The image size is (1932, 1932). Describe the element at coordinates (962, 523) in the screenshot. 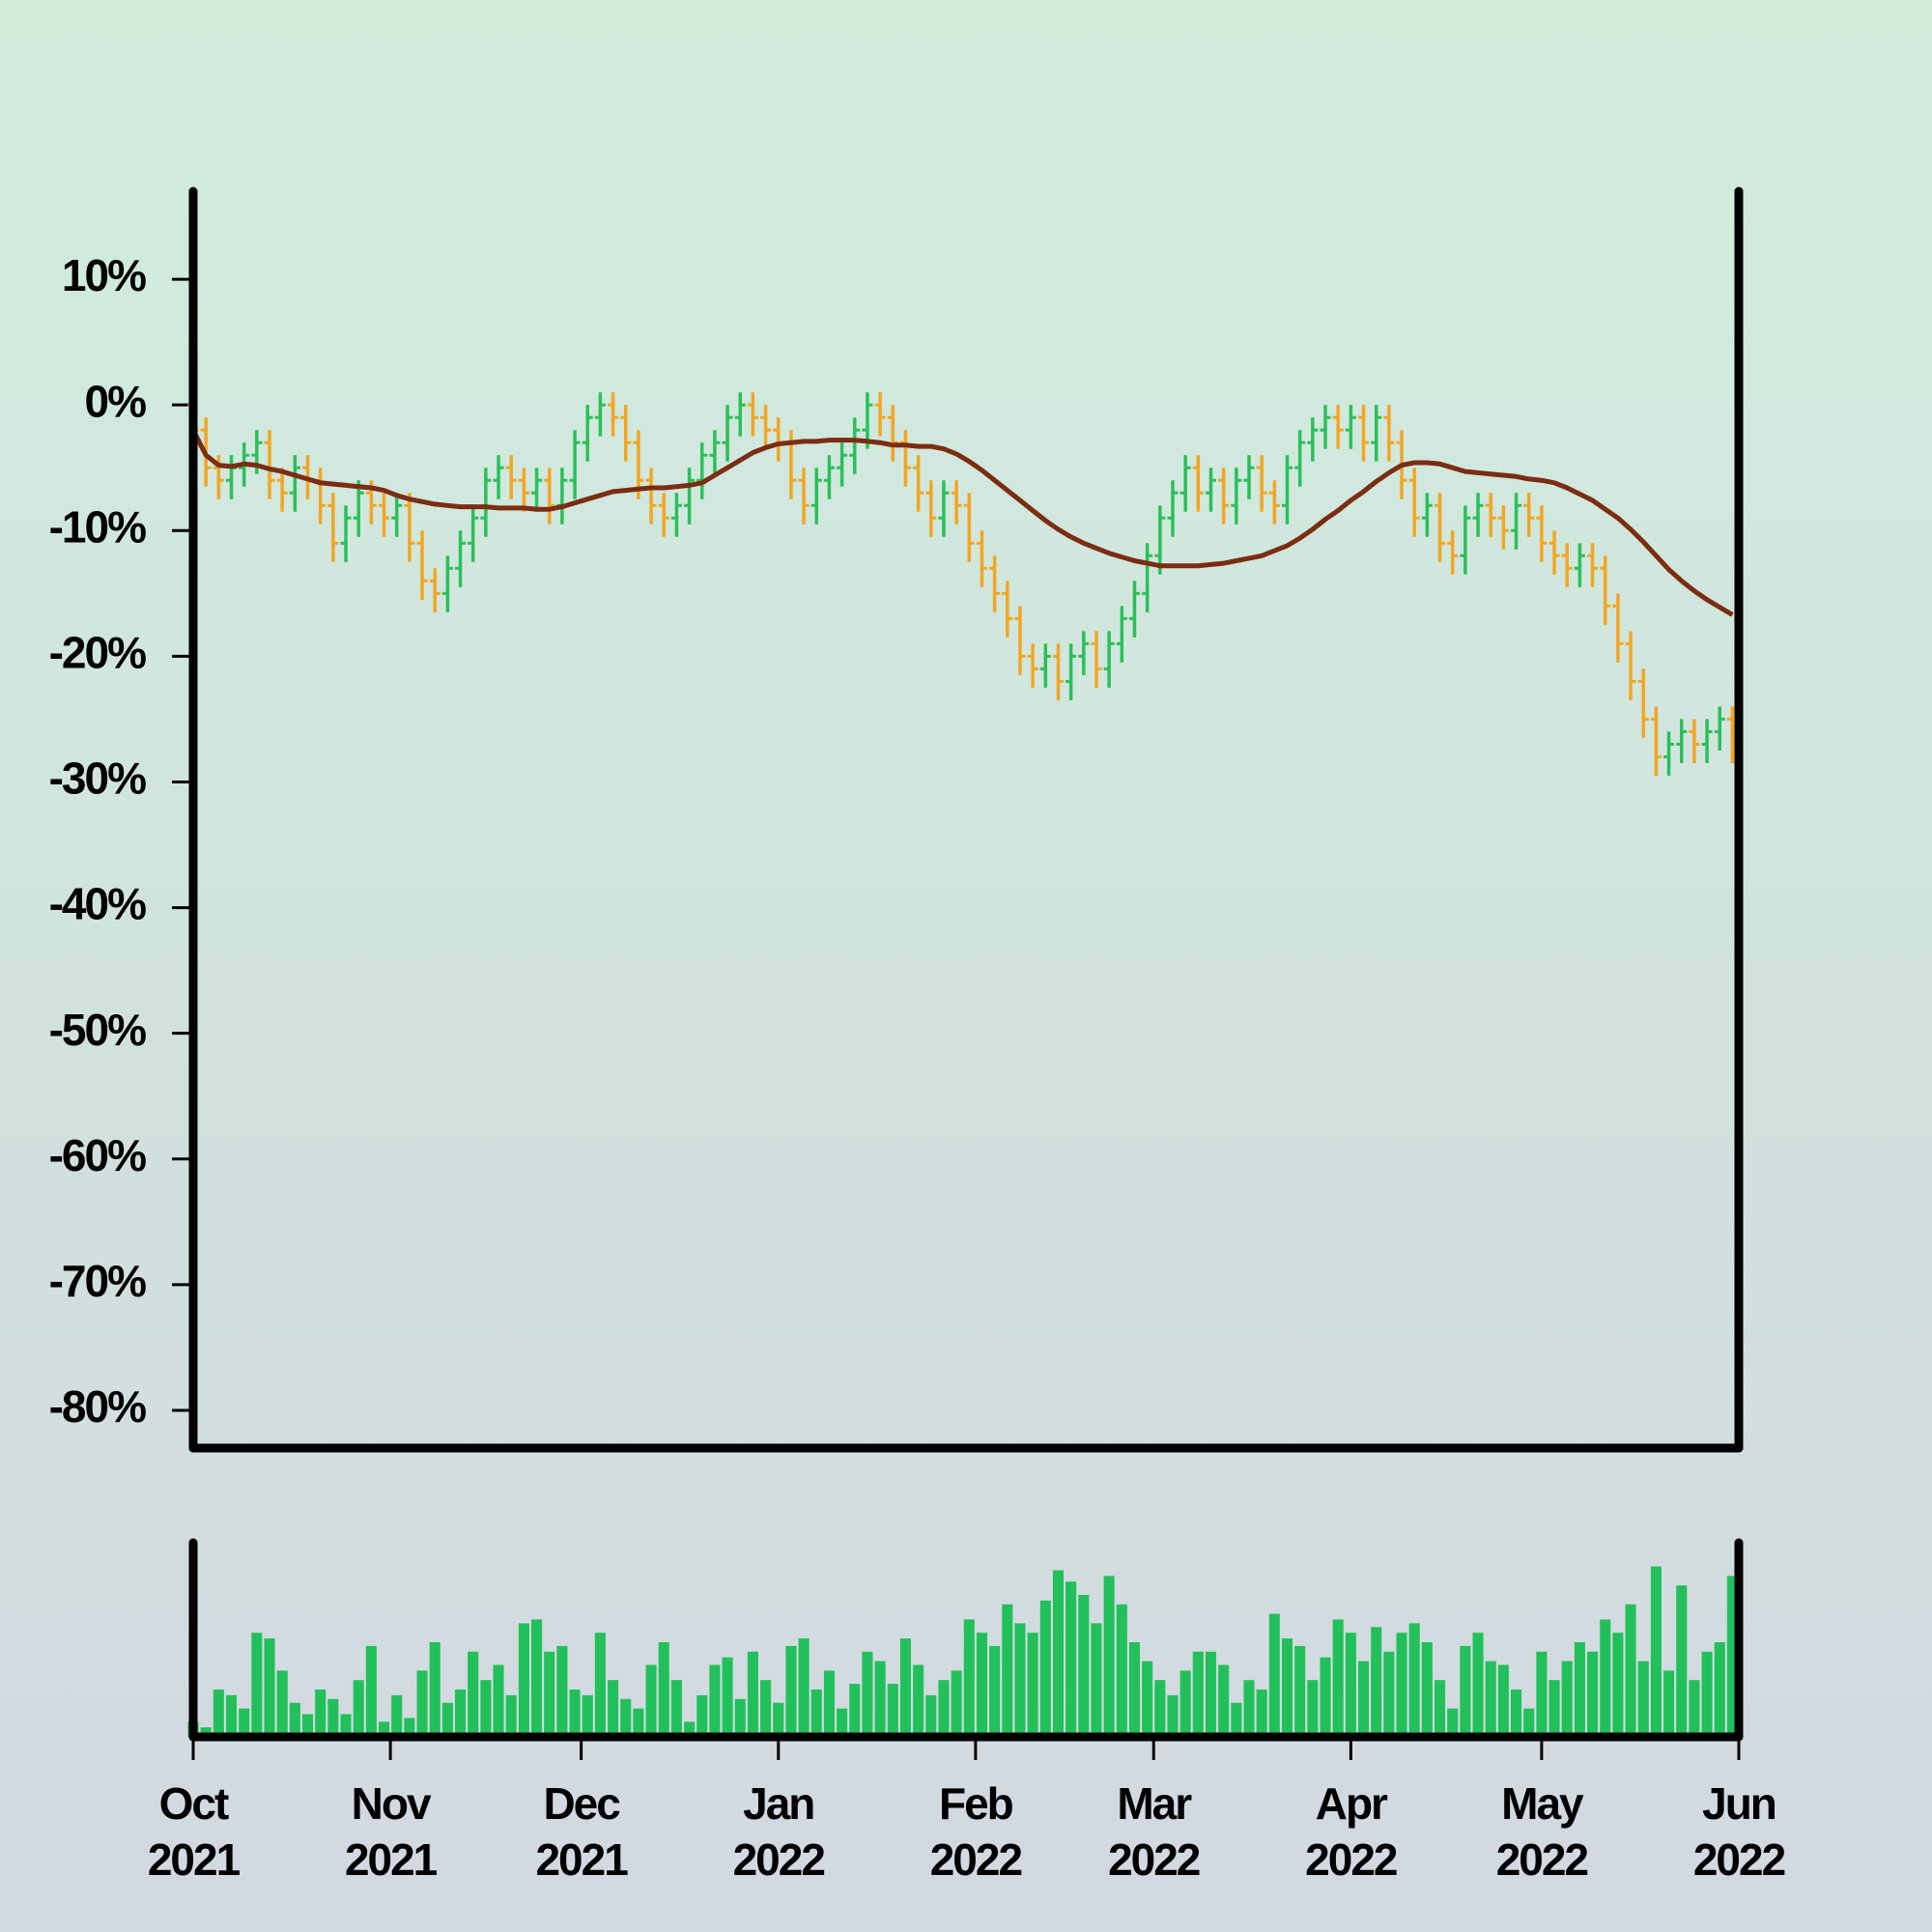

I see `moving-average` at that location.